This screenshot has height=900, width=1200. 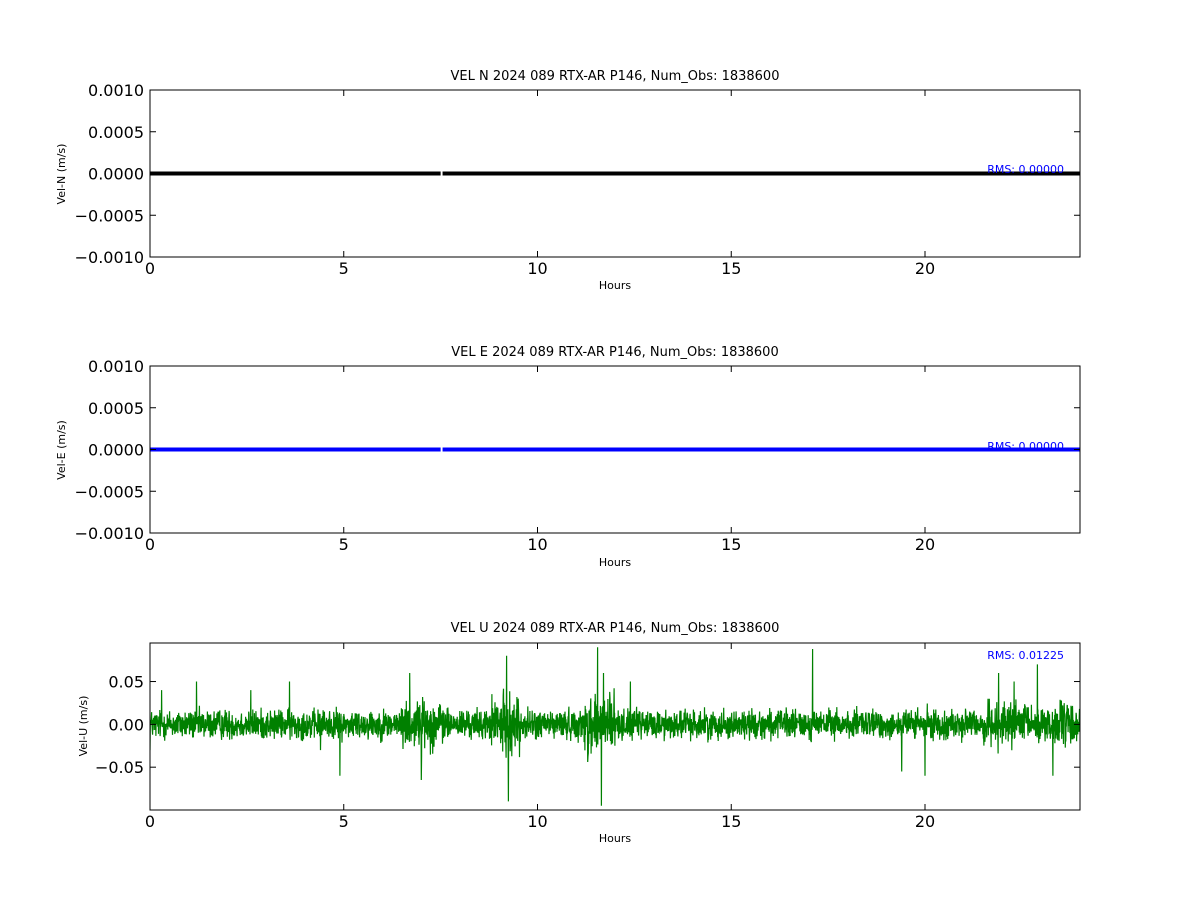 I want to click on vel-u-xlabel: Hours, so click(x=615, y=838).